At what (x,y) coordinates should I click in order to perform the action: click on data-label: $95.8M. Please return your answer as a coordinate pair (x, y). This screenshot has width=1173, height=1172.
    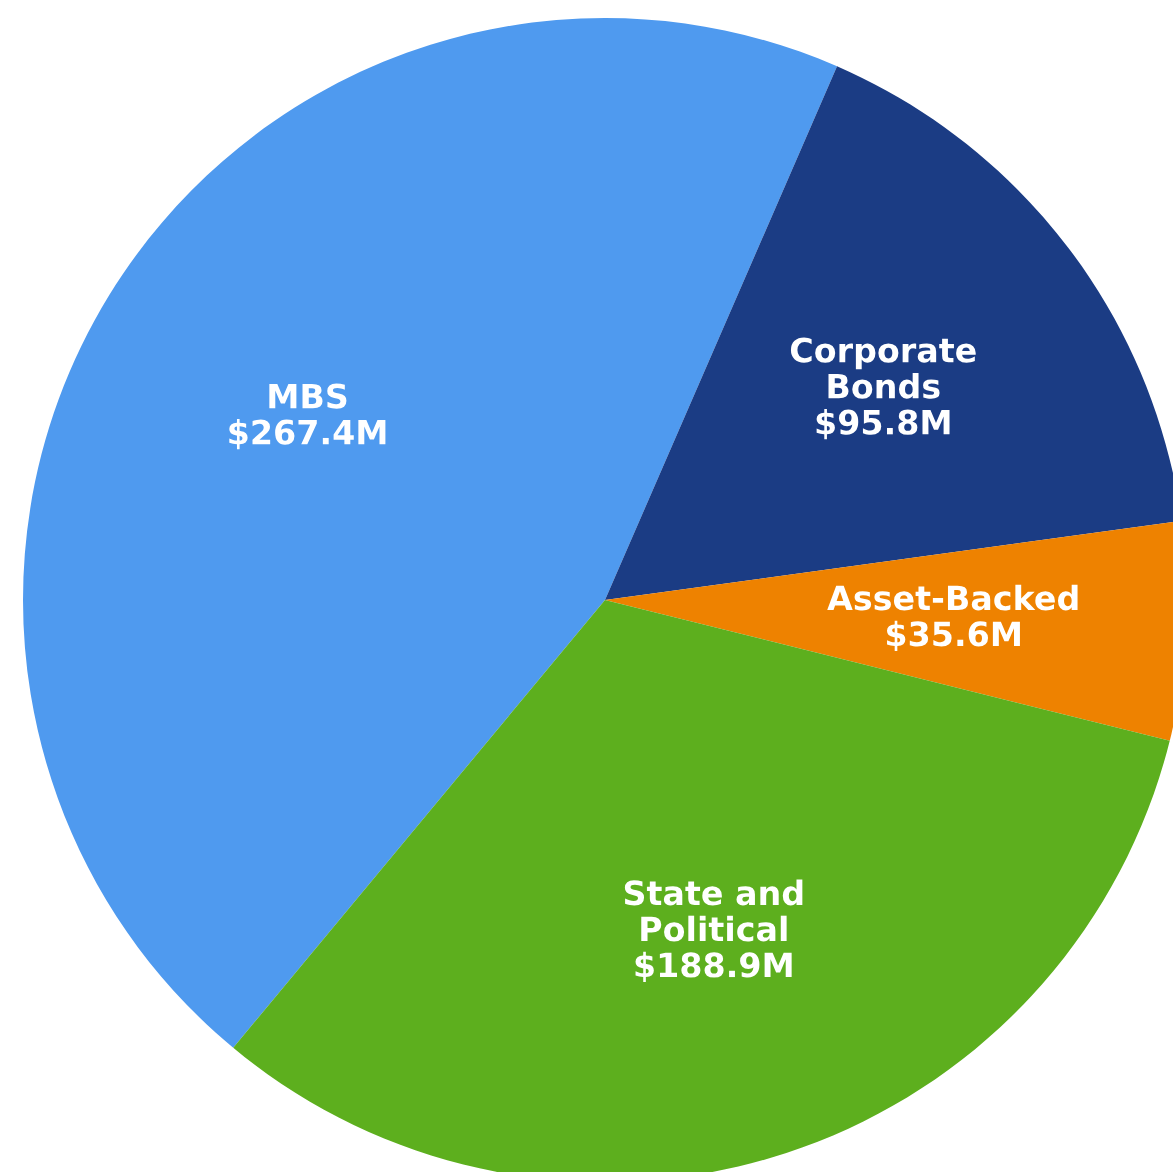
    Looking at the image, I should click on (883, 424).